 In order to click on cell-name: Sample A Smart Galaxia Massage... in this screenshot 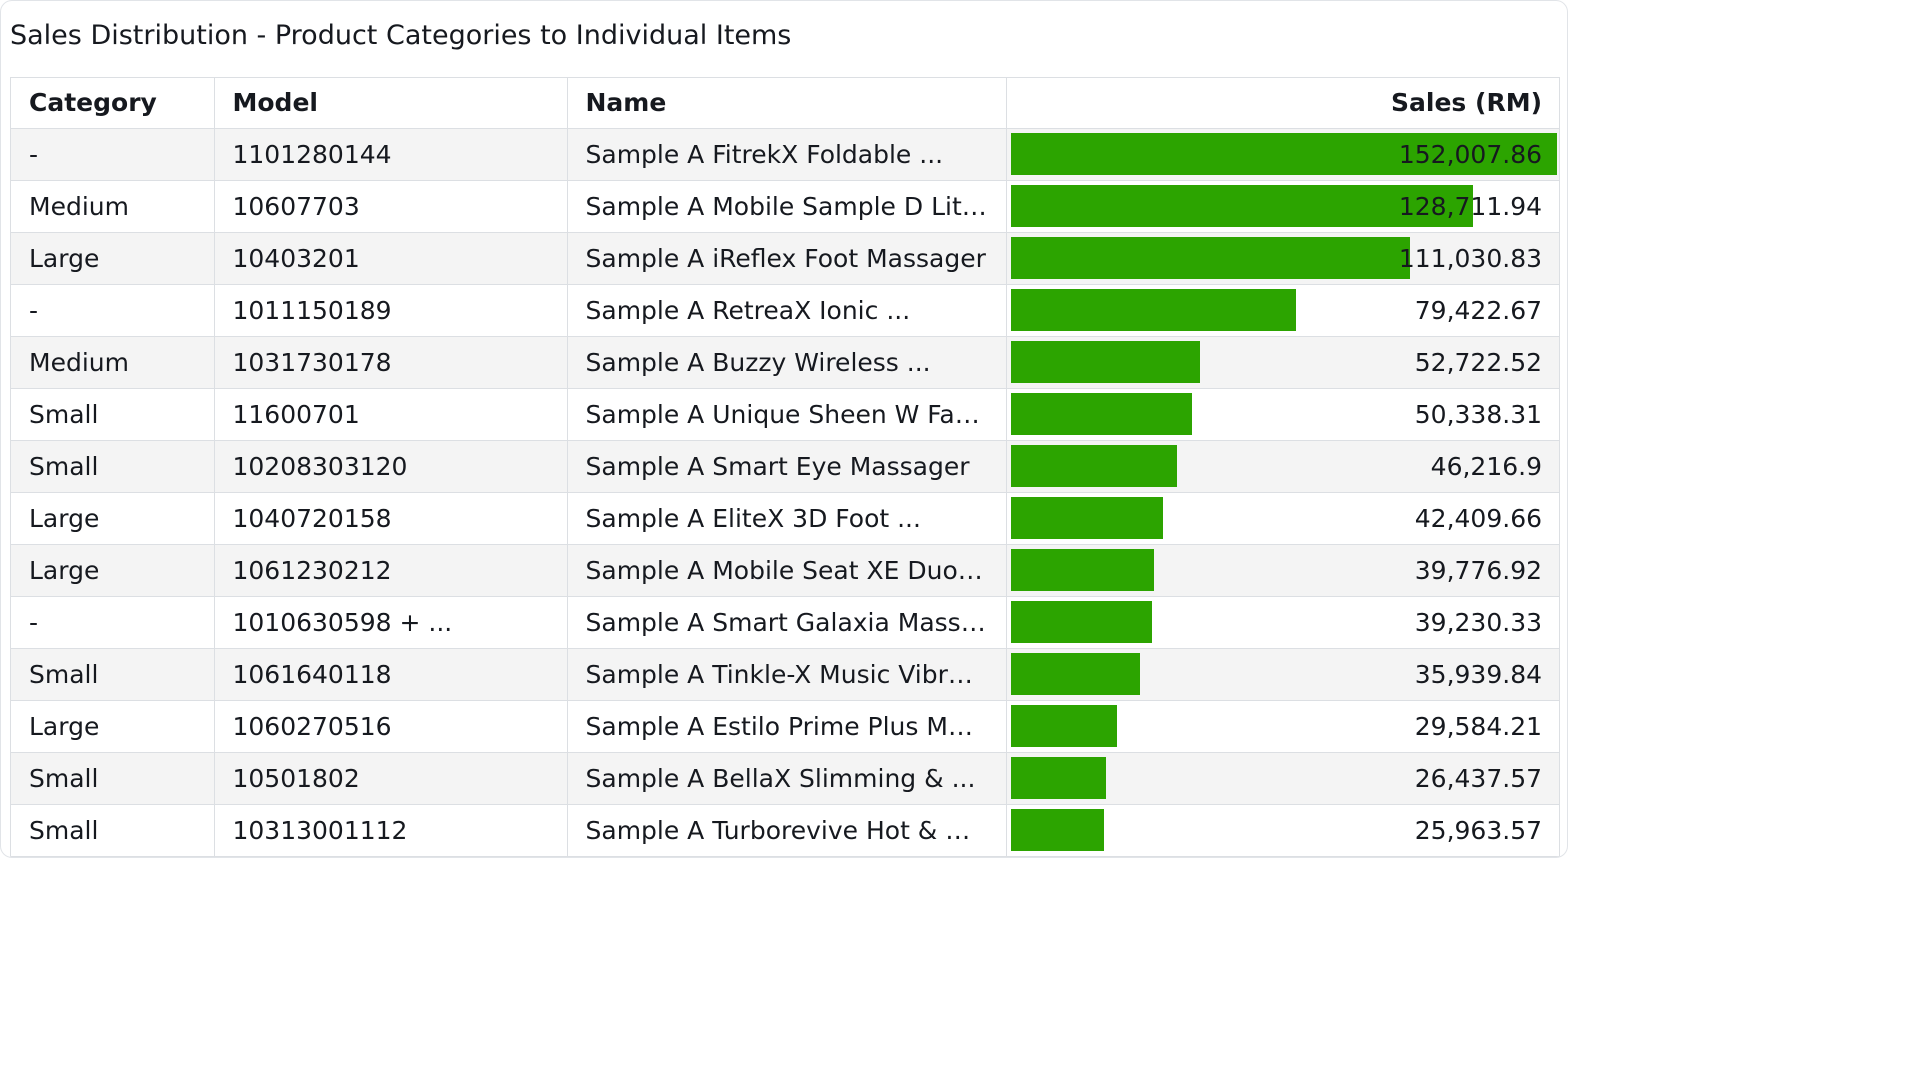, I will do `click(787, 622)`.